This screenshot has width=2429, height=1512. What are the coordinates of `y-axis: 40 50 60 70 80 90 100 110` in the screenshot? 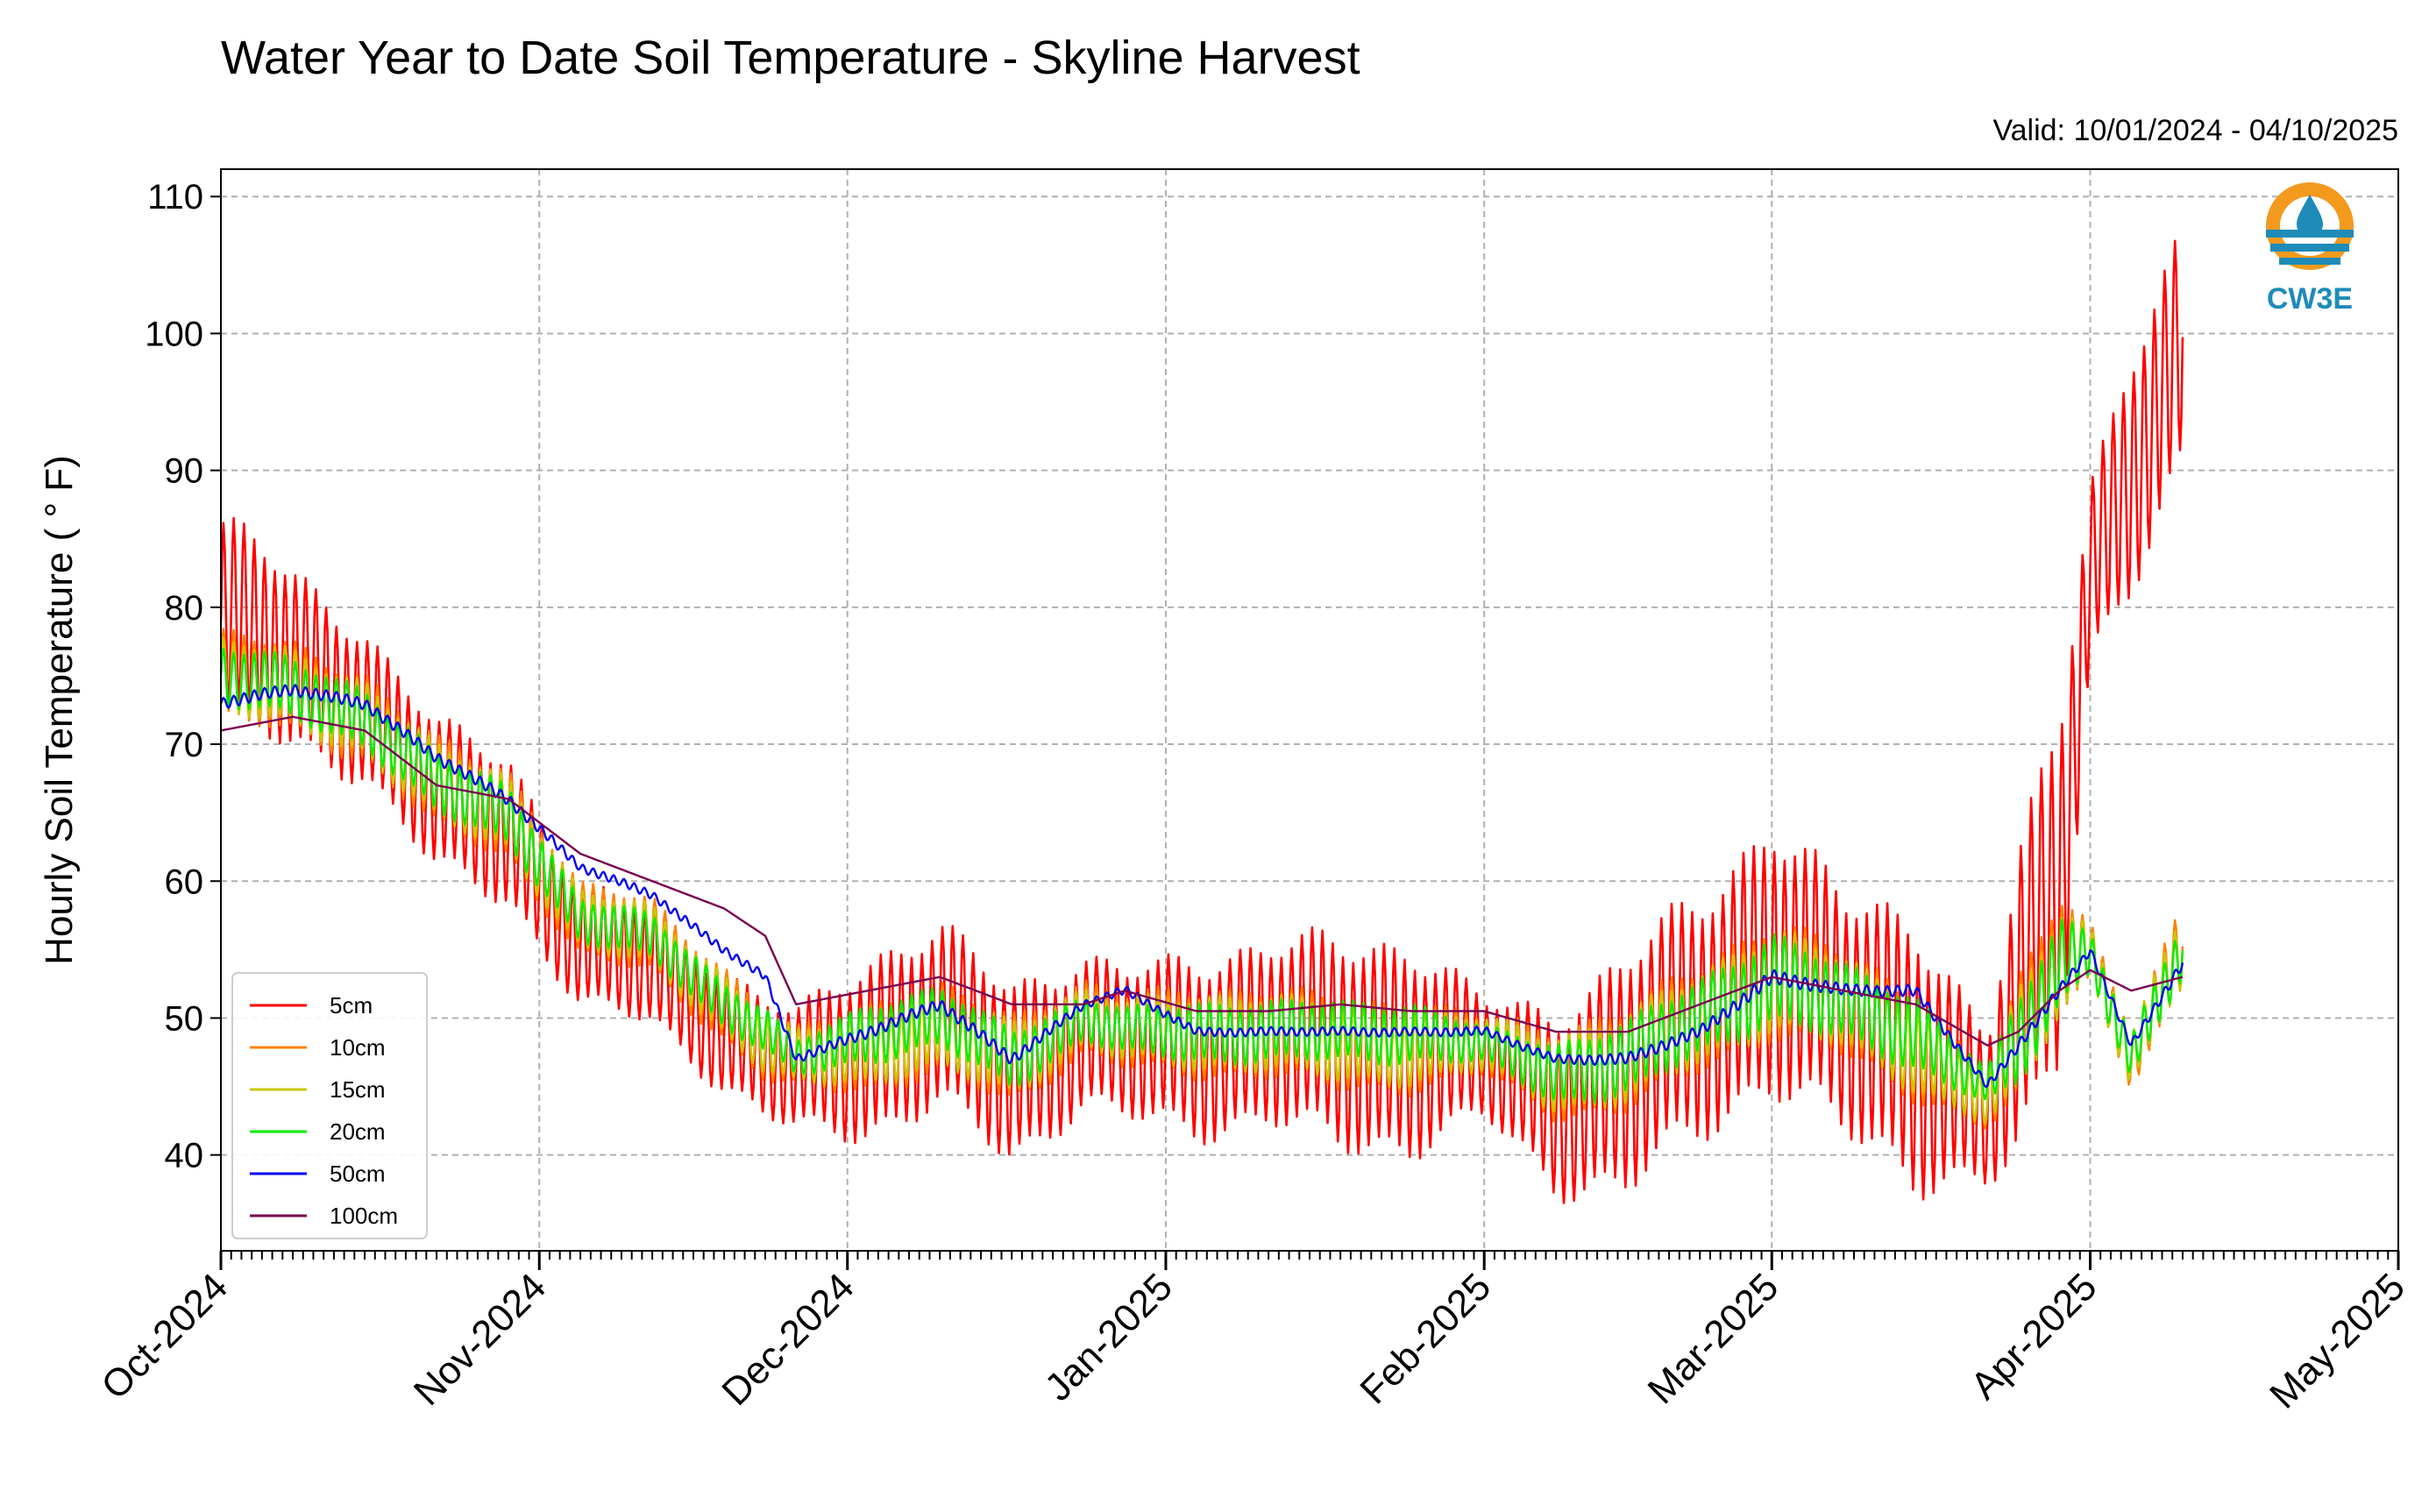 It's located at (183, 676).